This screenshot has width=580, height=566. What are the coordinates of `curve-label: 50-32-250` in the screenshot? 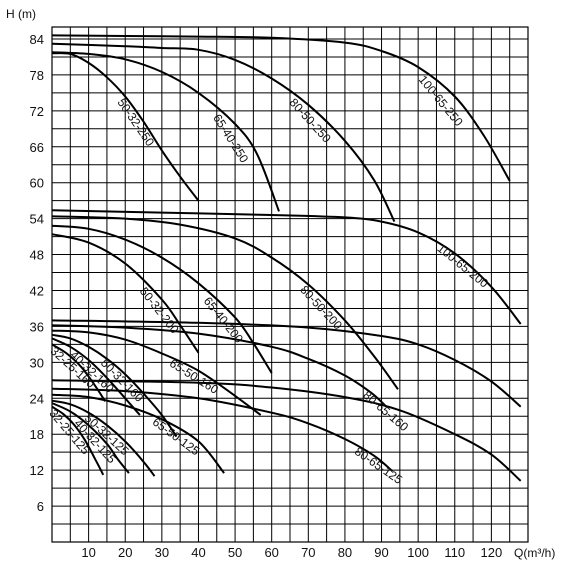 It's located at (136, 122).